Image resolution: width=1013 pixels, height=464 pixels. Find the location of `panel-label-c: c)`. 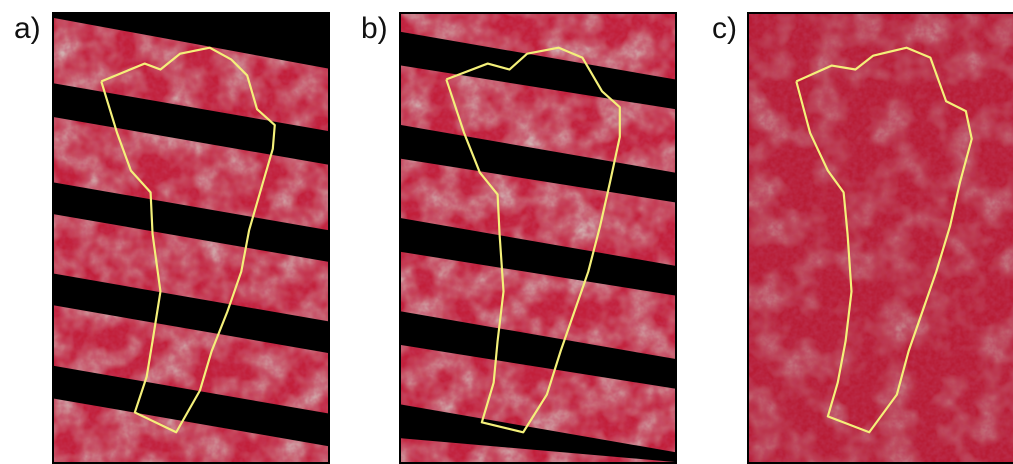

panel-label-c: c) is located at coordinates (724, 28).